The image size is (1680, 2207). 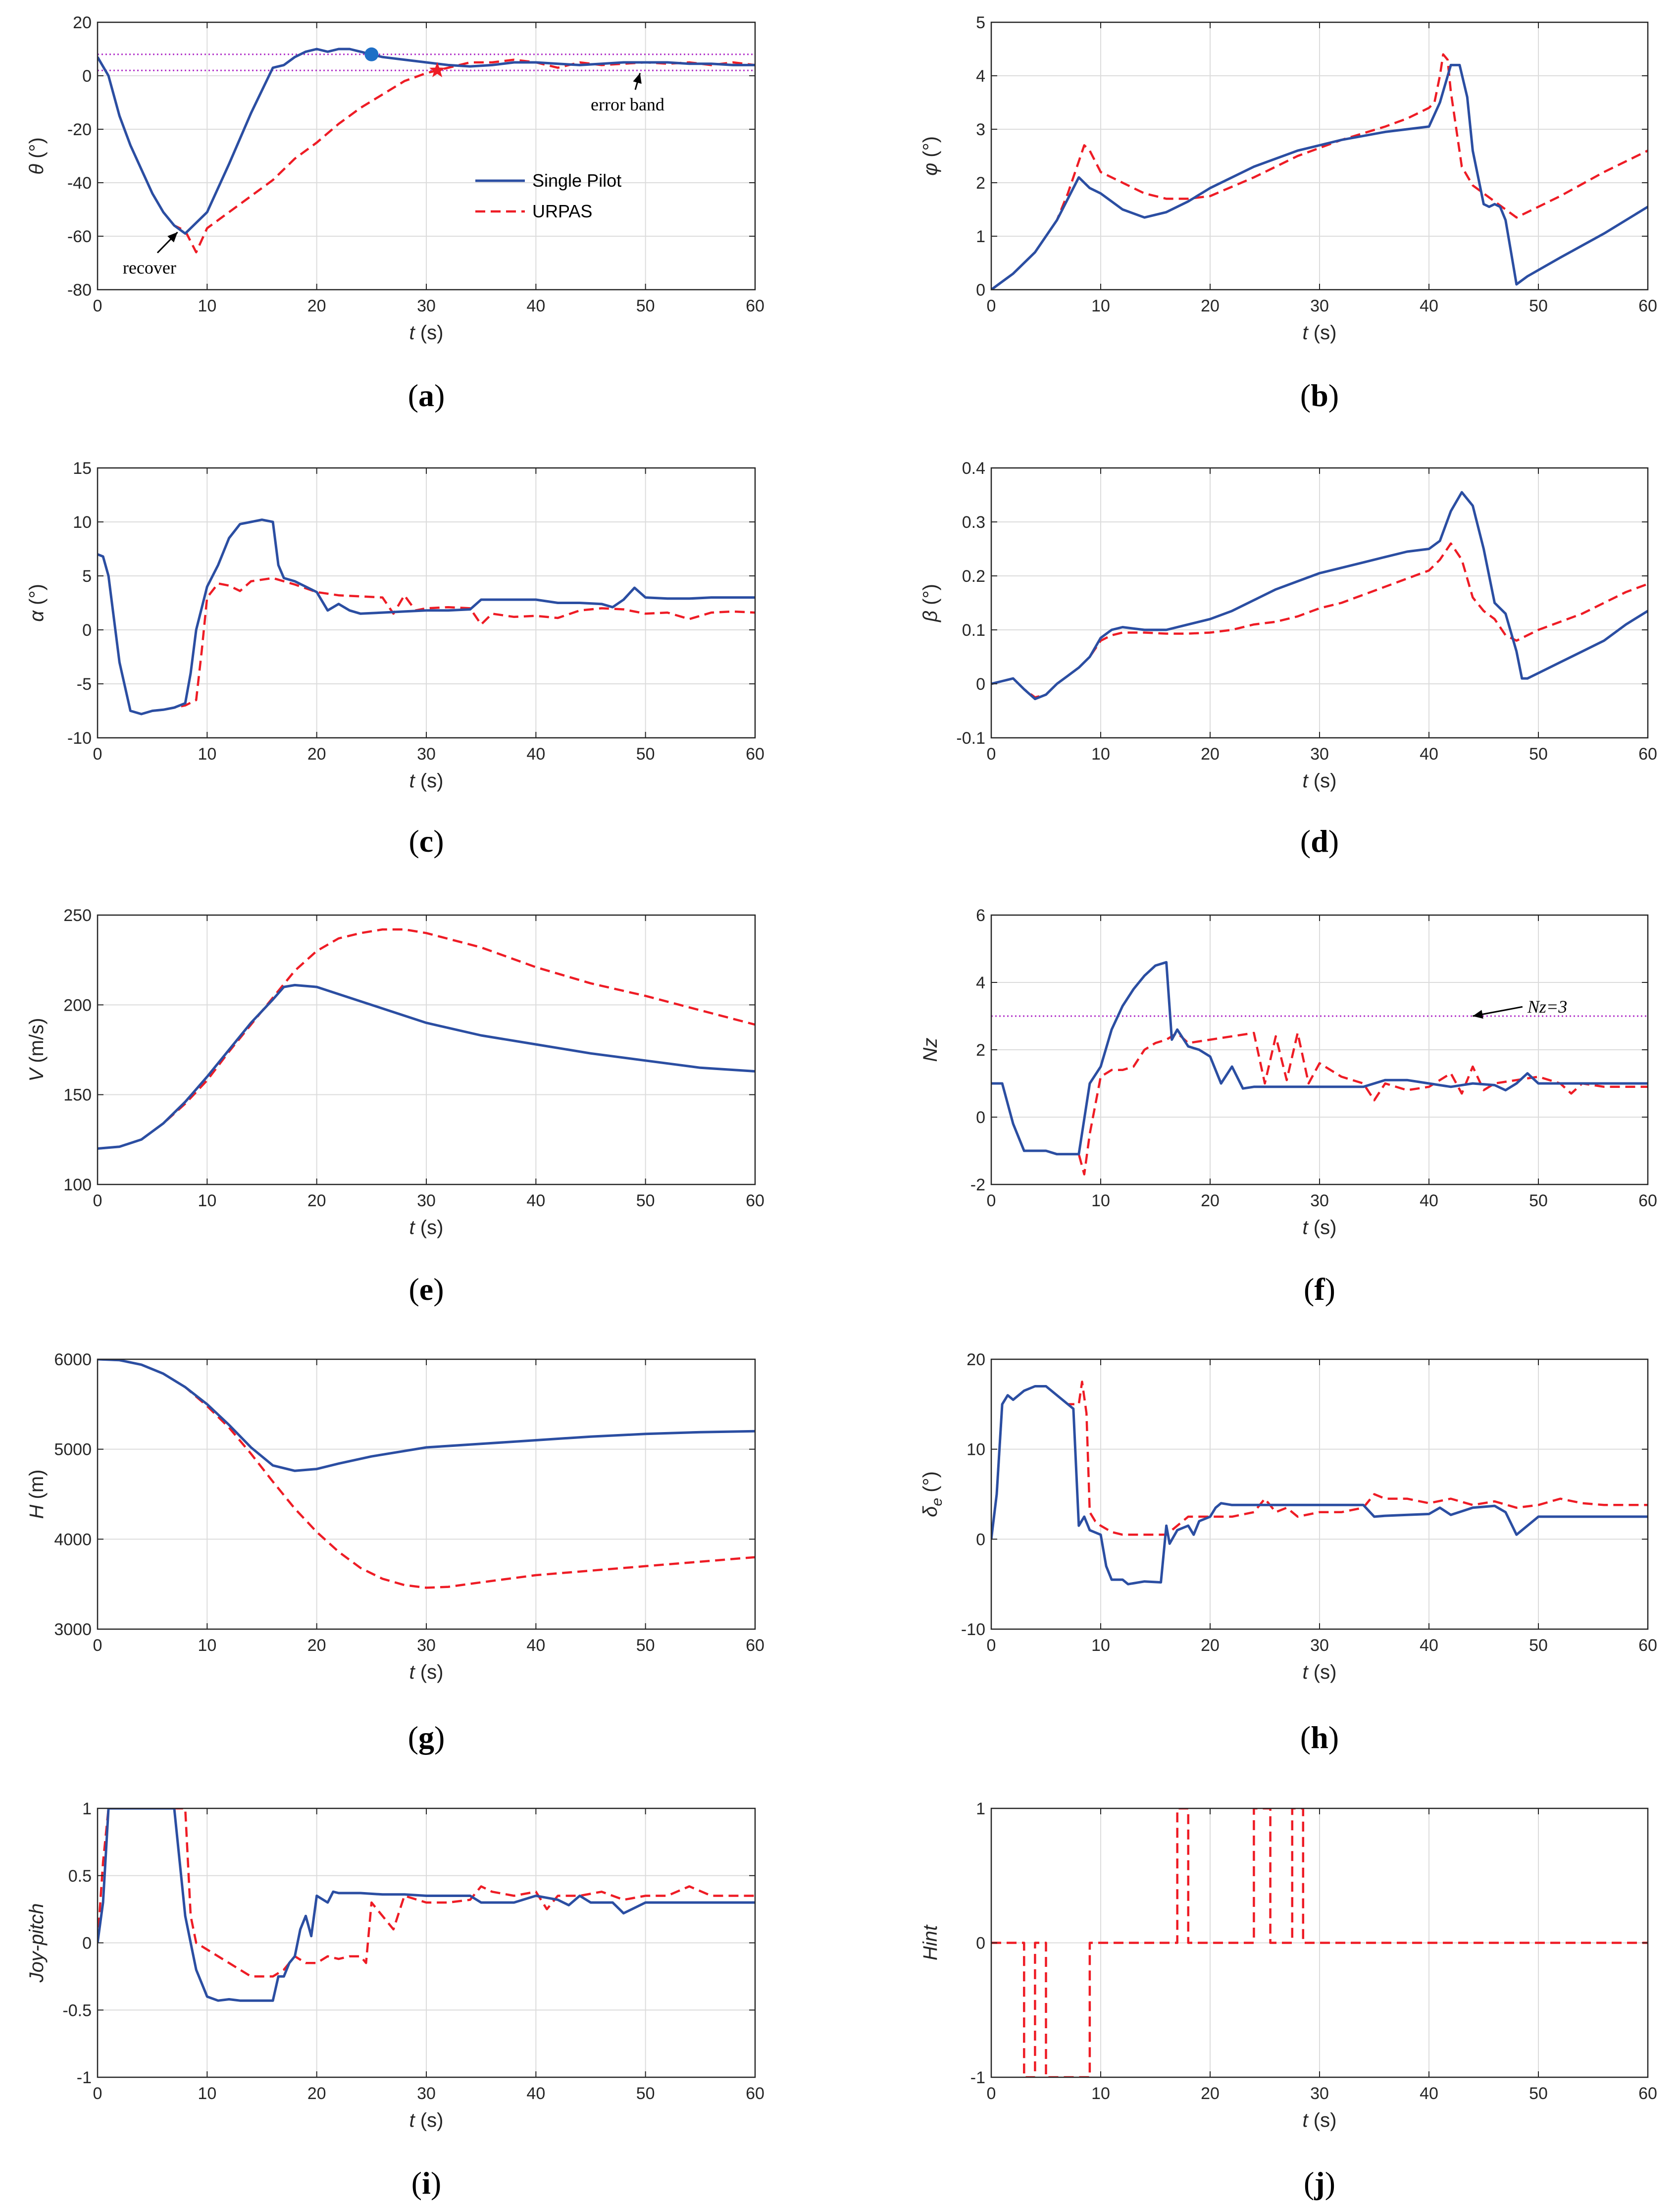 What do you see at coordinates (438, 69) in the screenshot?
I see `marker-star` at bounding box center [438, 69].